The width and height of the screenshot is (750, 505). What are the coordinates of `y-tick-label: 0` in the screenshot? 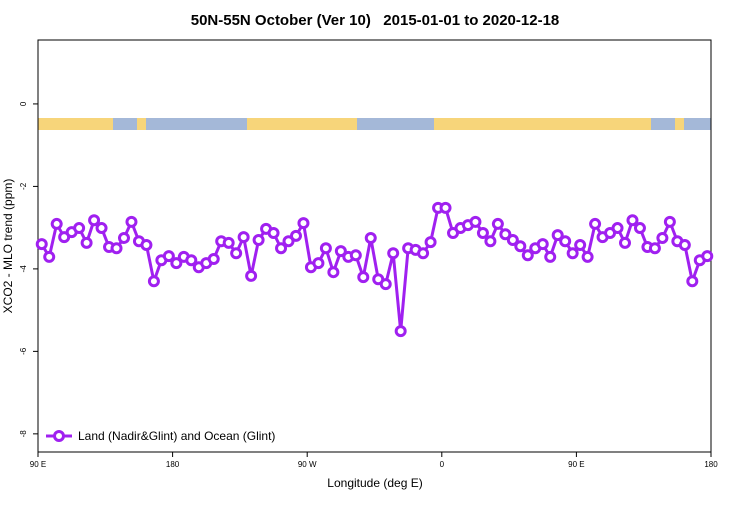 It's located at (23, 103).